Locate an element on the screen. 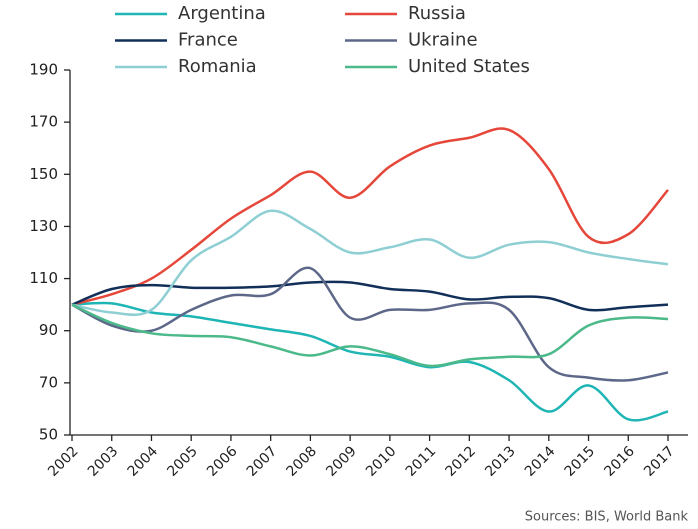  x-tick-label: 2003 is located at coordinates (103, 461).